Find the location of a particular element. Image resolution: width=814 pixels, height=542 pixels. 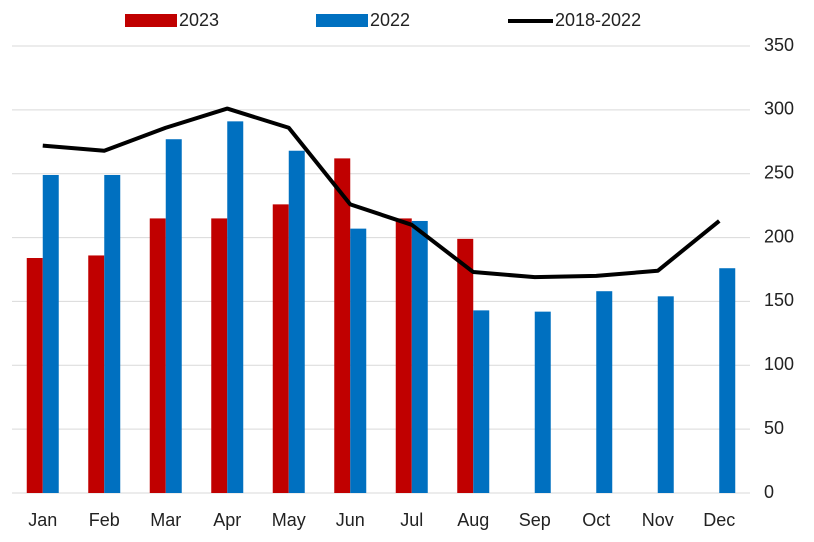

y-tick-label: 150 is located at coordinates (779, 300).